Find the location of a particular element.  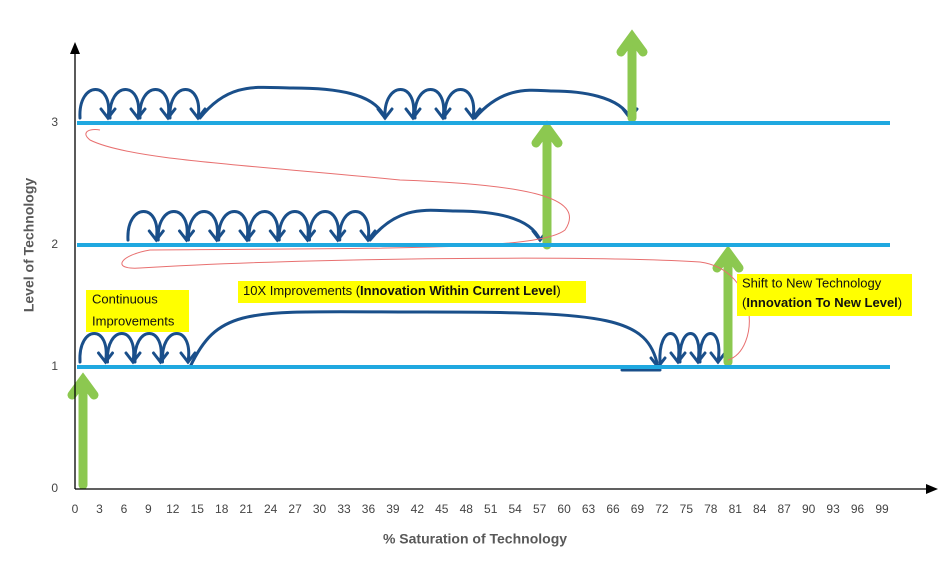

x-tick-label: 93 is located at coordinates (833, 509).